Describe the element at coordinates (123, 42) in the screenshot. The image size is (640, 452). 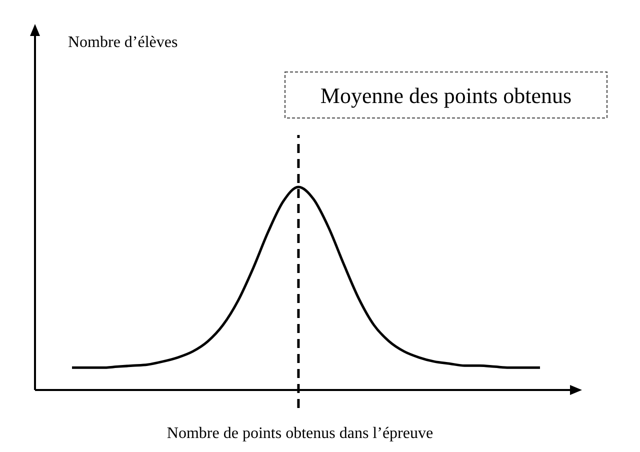
I see `text: Nombre d’élèves` at that location.